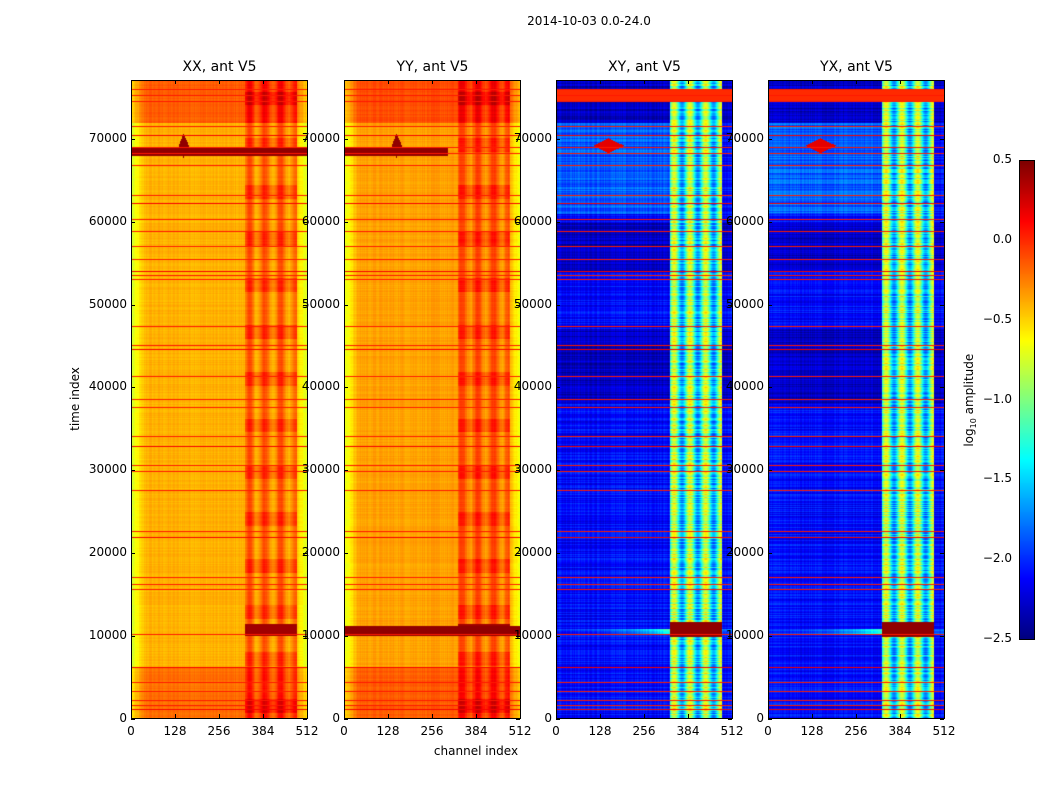  I want to click on colorbar-label-main: log, so click(968, 437).